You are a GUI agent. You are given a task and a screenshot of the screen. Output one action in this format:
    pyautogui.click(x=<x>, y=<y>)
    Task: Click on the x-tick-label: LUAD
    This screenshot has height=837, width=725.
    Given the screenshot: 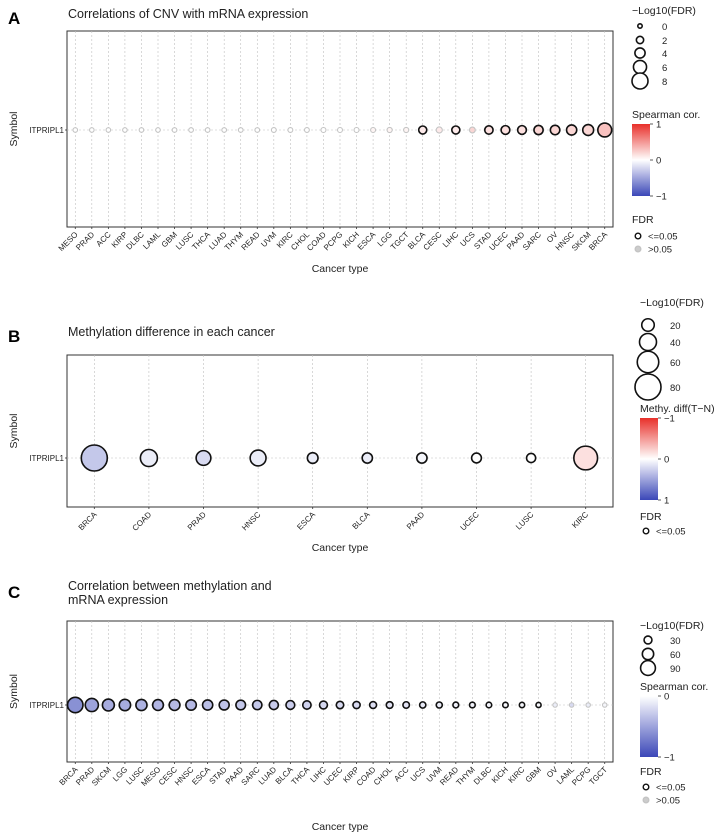 What is the action you would take?
    pyautogui.click(x=268, y=776)
    